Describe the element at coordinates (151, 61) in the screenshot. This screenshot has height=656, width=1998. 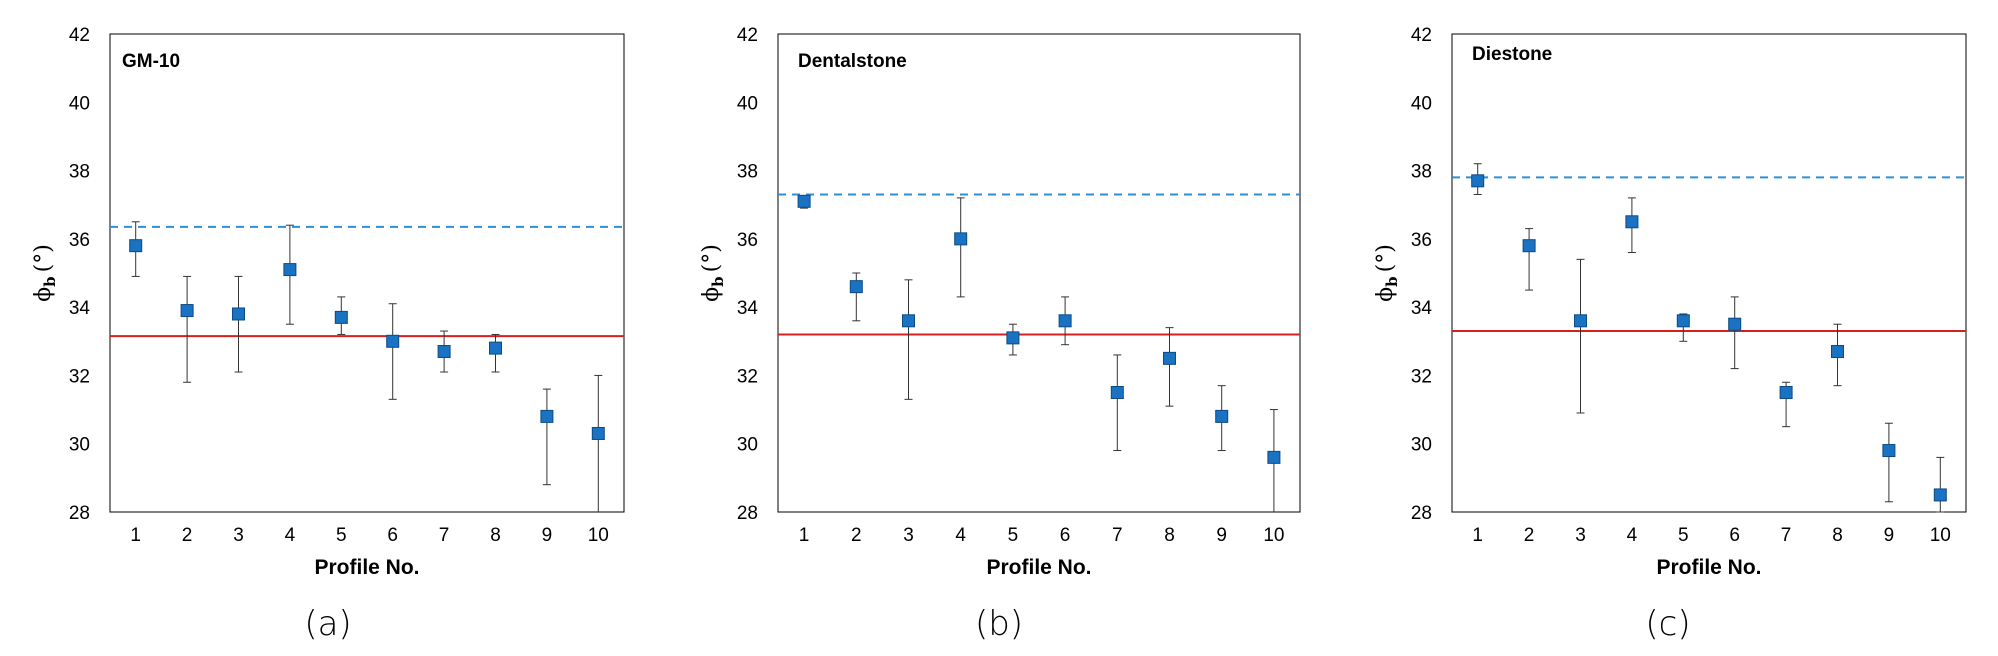
I see `panel-title: GM-10` at that location.